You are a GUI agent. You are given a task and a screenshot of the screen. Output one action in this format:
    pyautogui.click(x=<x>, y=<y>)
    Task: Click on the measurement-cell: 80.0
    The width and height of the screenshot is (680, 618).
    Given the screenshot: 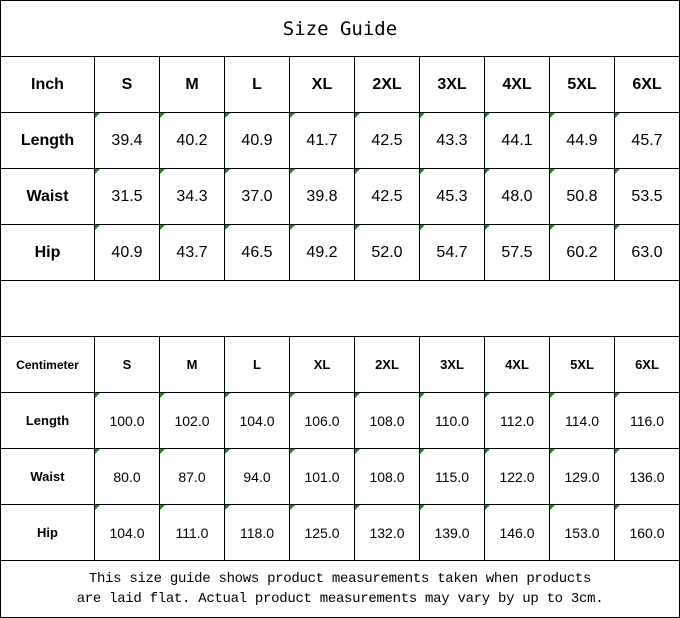 What is the action you would take?
    pyautogui.click(x=127, y=476)
    